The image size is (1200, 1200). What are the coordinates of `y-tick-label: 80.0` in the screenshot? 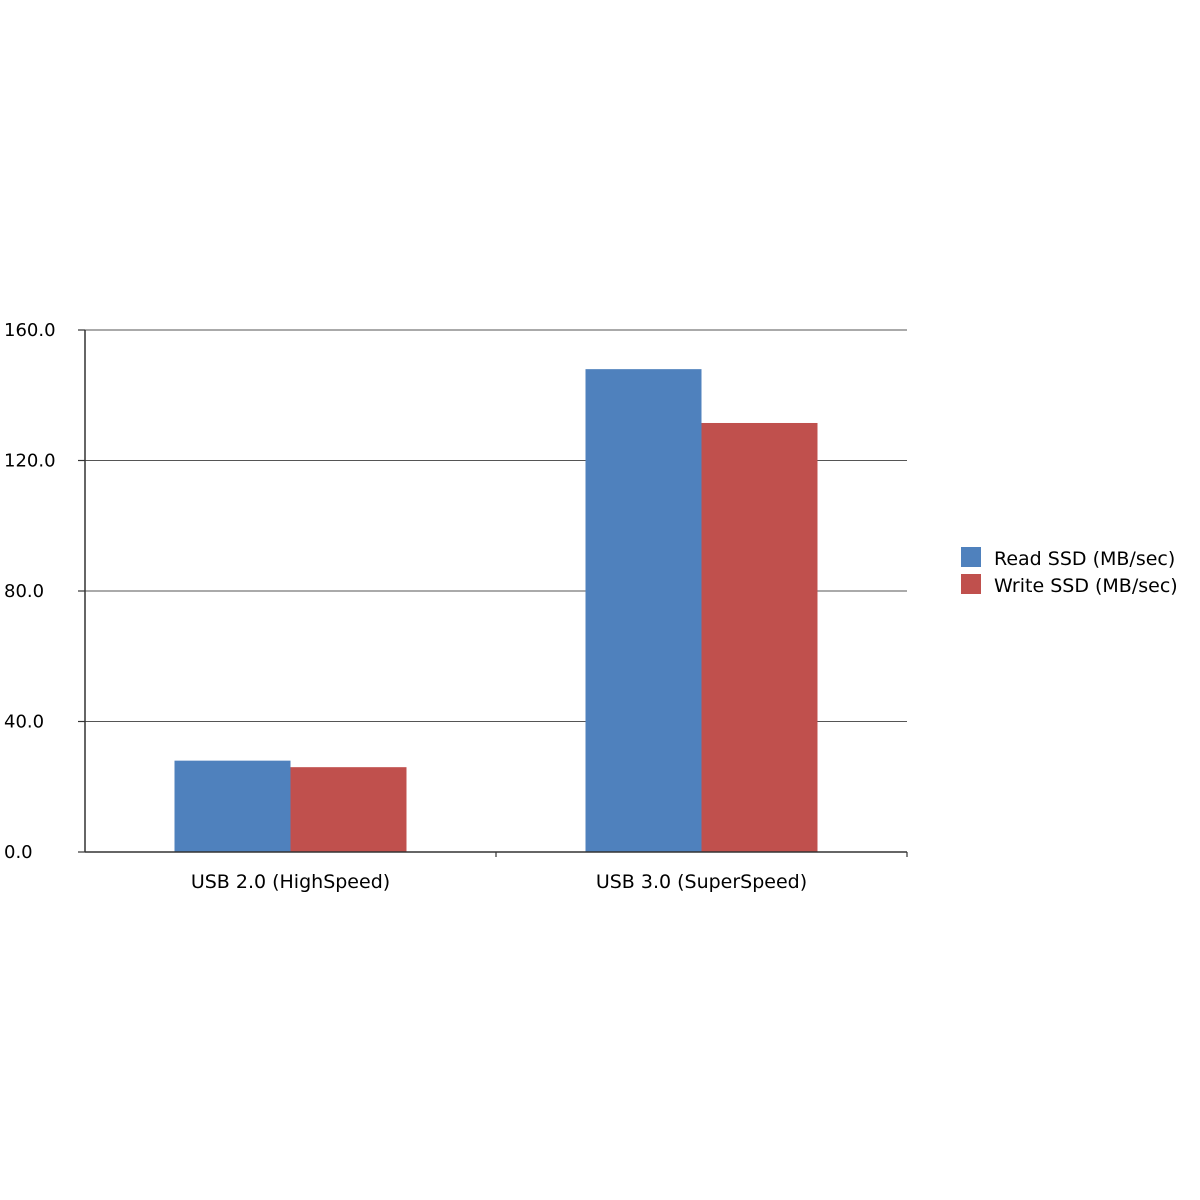 It's located at (24, 591).